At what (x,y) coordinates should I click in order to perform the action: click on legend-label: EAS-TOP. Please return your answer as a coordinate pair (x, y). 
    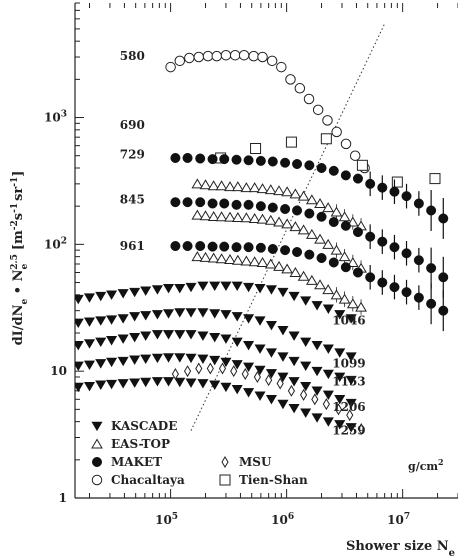
    Looking at the image, I should click on (140, 444).